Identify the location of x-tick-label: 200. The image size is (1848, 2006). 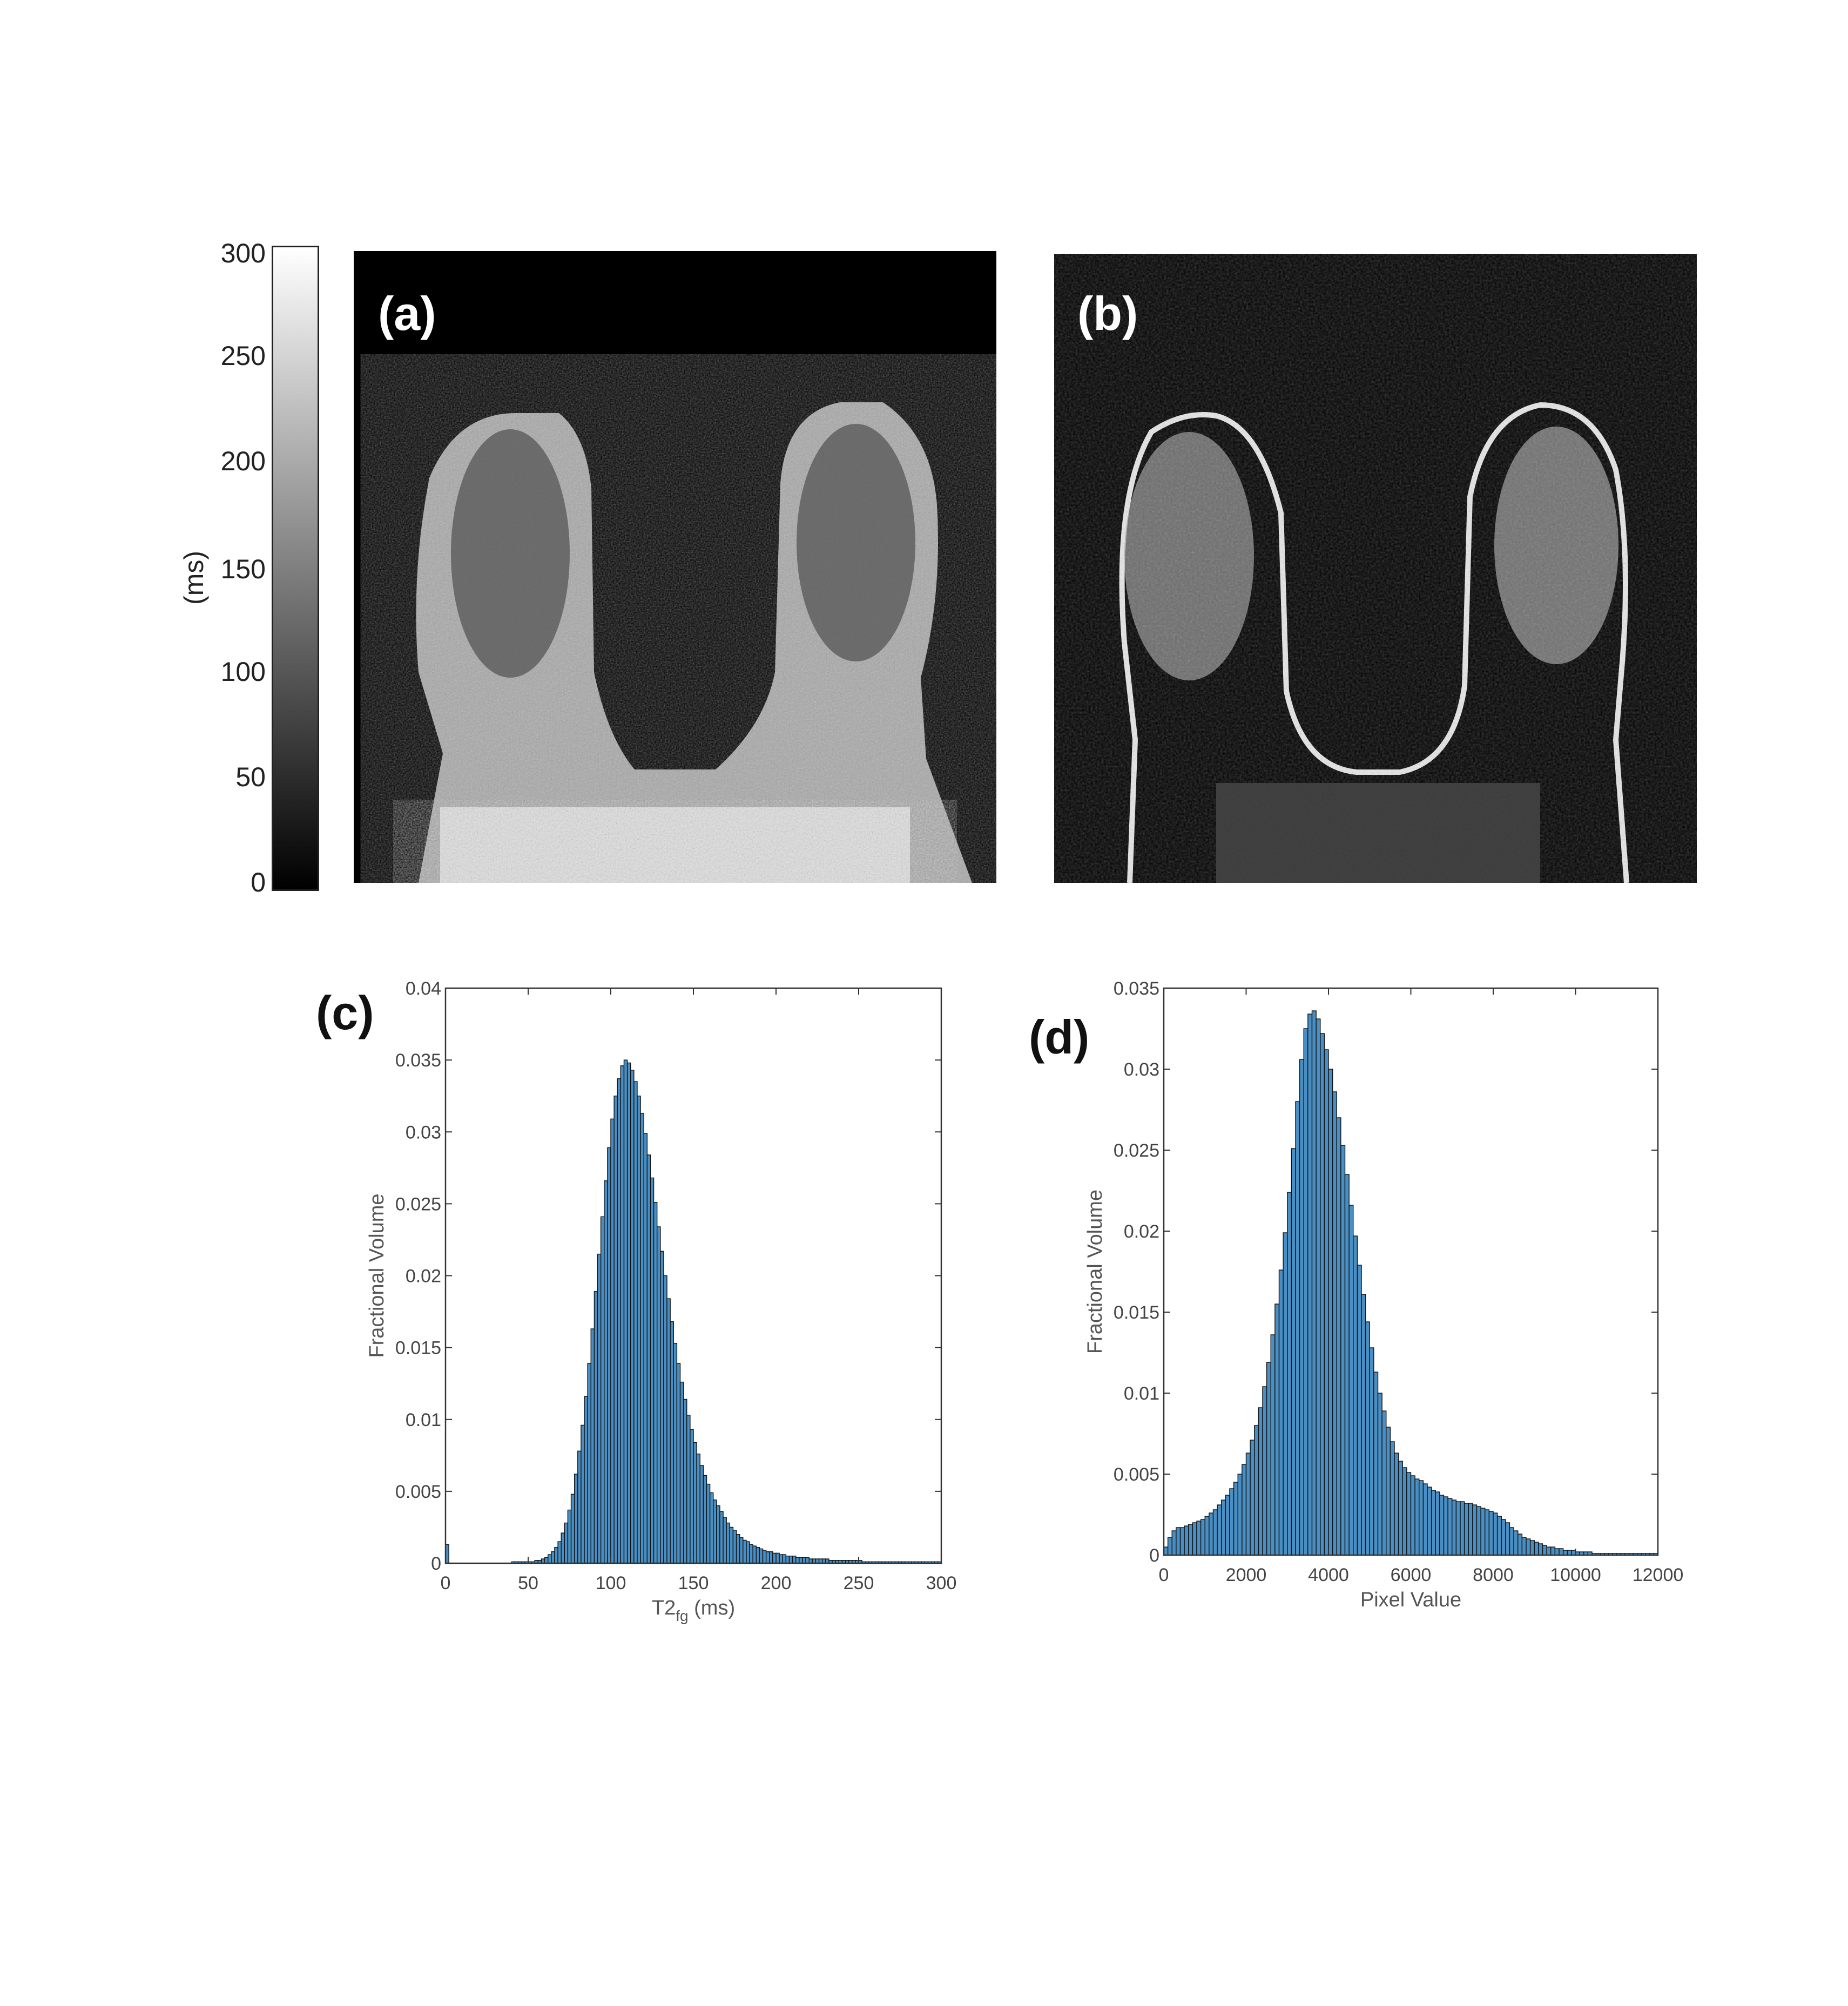
(777, 1583).